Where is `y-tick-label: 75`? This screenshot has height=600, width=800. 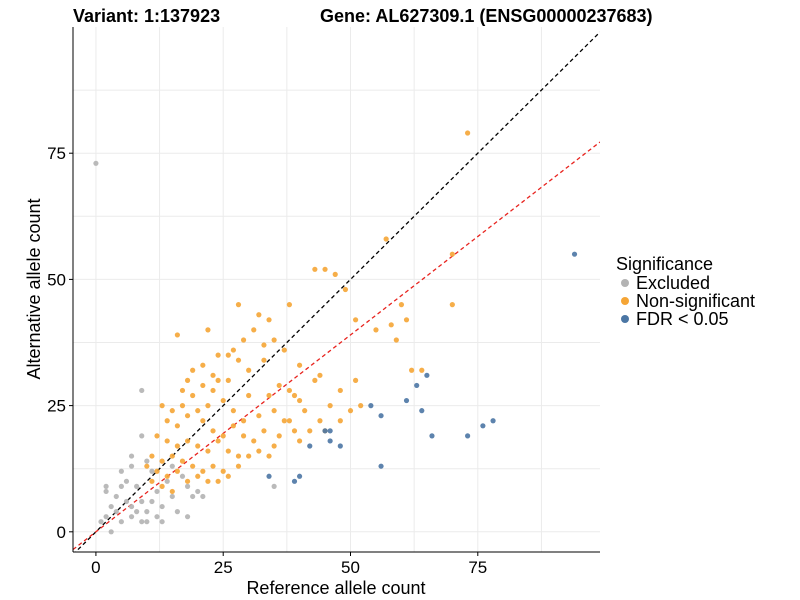
y-tick-label: 75 is located at coordinates (56, 153).